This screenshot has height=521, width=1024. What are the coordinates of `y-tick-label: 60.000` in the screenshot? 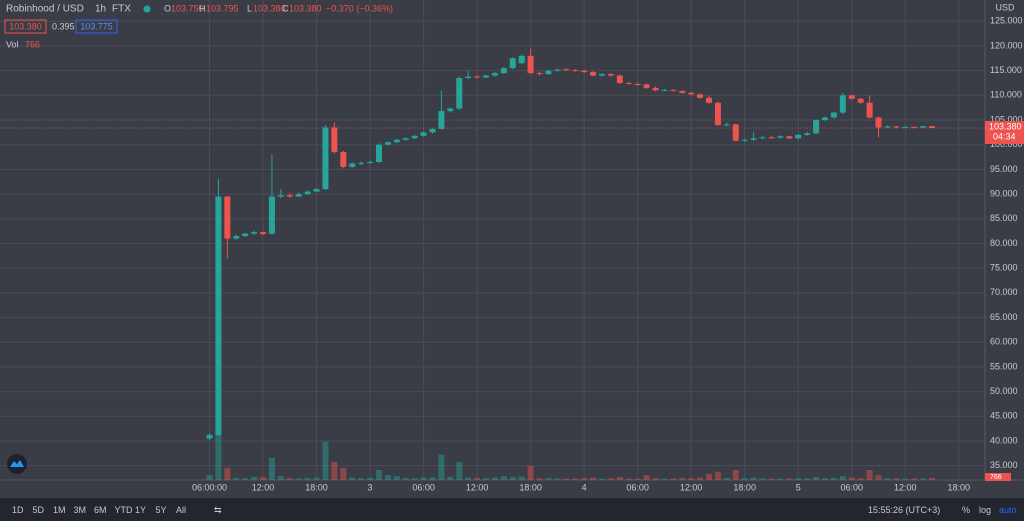 It's located at (1004, 342).